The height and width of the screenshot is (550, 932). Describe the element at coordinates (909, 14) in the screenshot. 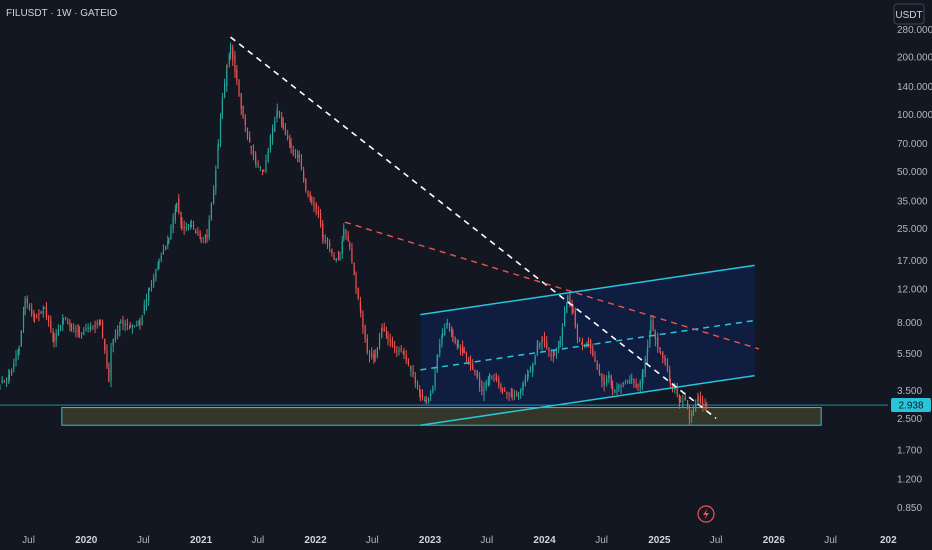

I see `currency-button: USDT` at that location.